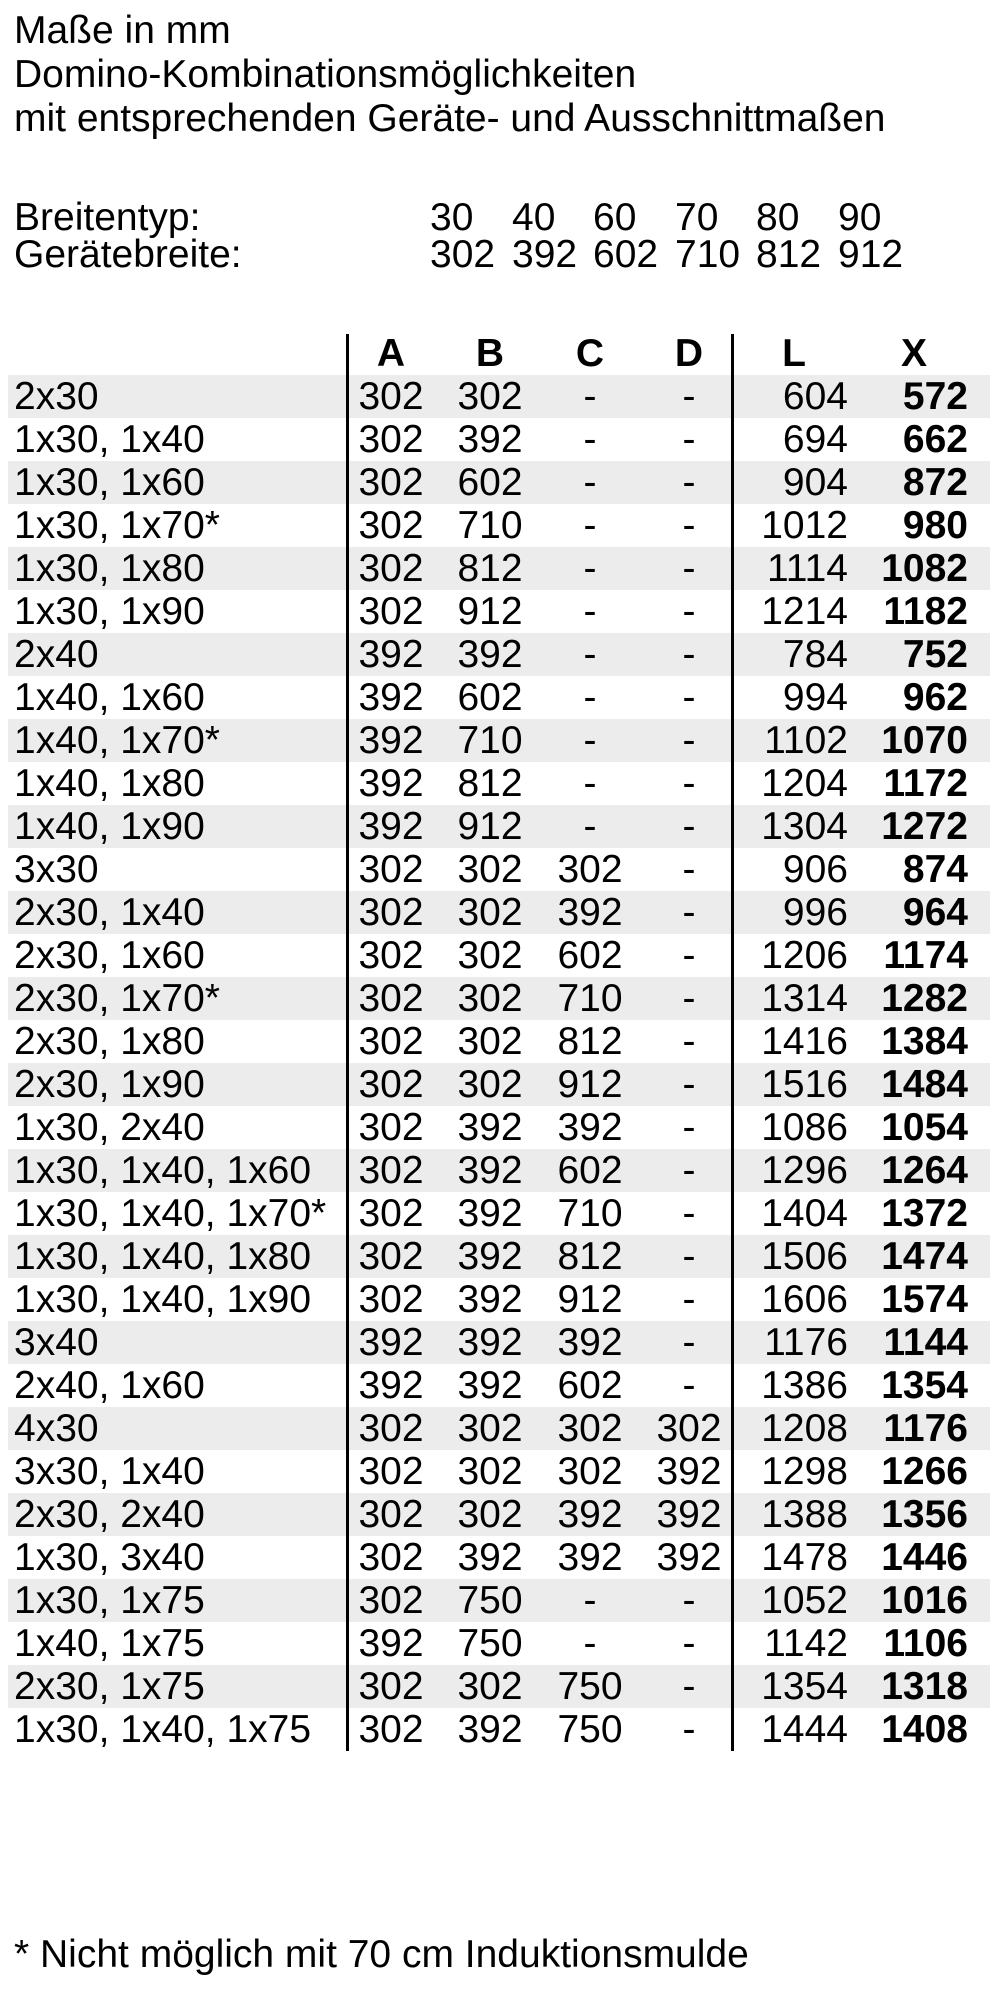  Describe the element at coordinates (499, 783) in the screenshot. I see `table-row: 1x40, 1x80 392 812 - - 1204 1172` at that location.